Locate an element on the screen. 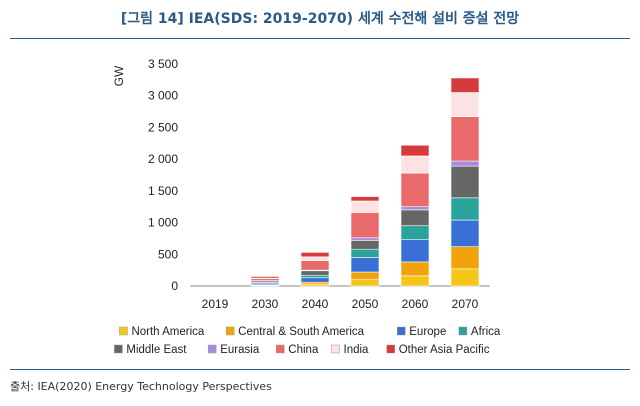 The height and width of the screenshot is (406, 640). legend-label-china: China is located at coordinates (303, 350).